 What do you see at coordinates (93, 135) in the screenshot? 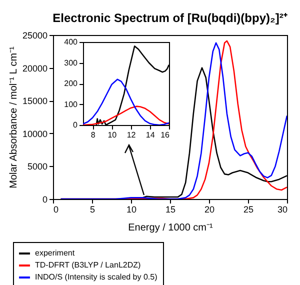
I see `x-tick-label: 8` at bounding box center [93, 135].